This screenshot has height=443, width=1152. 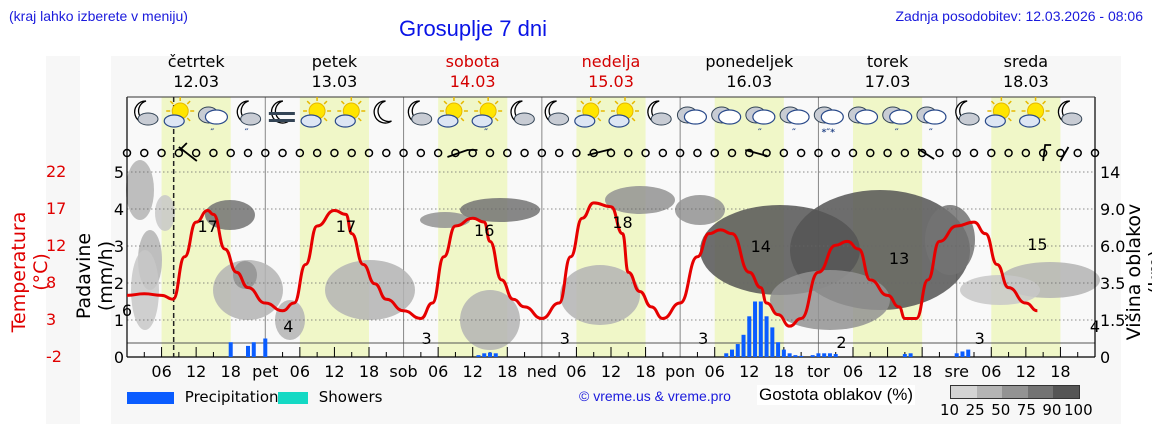 I want to click on density-tick-label: 75, so click(x=1026, y=410).